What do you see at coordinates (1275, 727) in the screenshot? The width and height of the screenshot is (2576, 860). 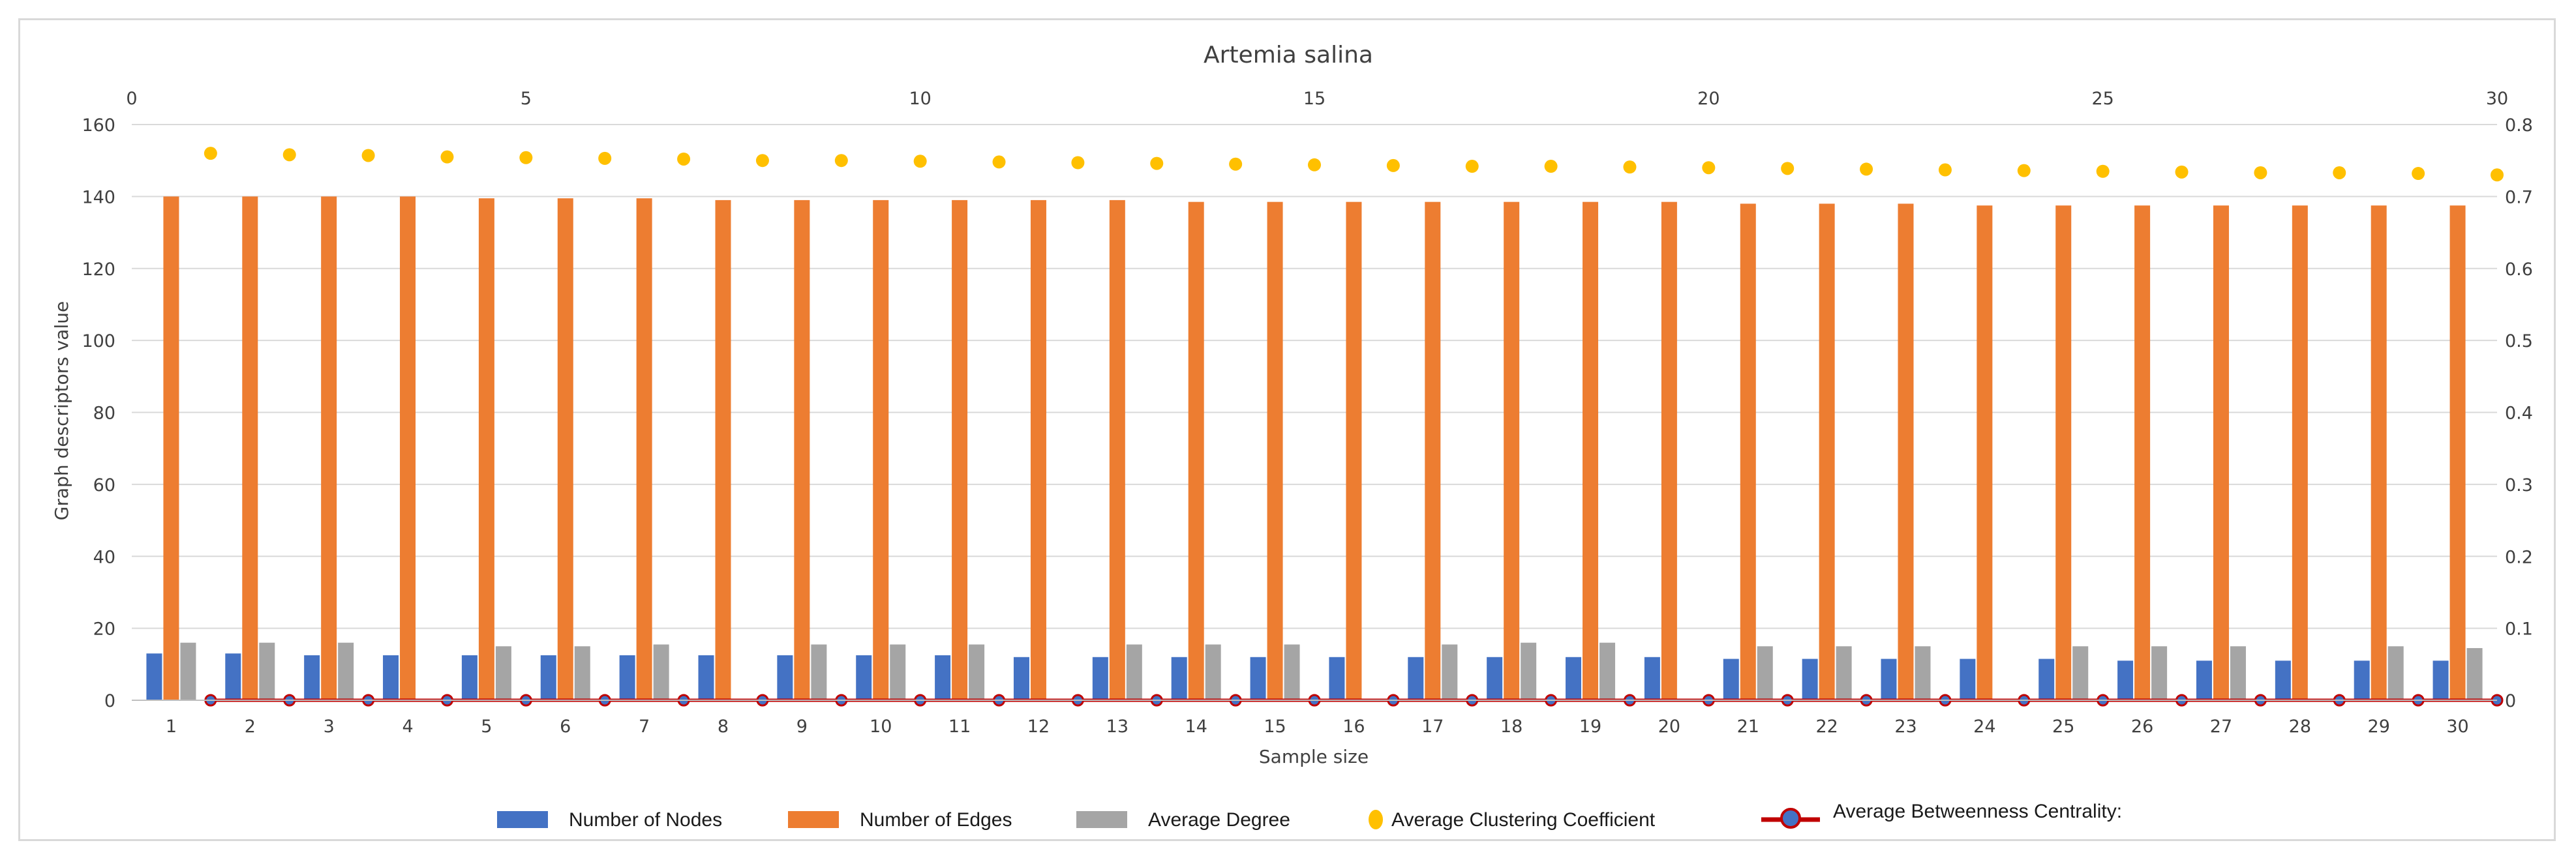 I see `x-tick-label: 15` at bounding box center [1275, 727].